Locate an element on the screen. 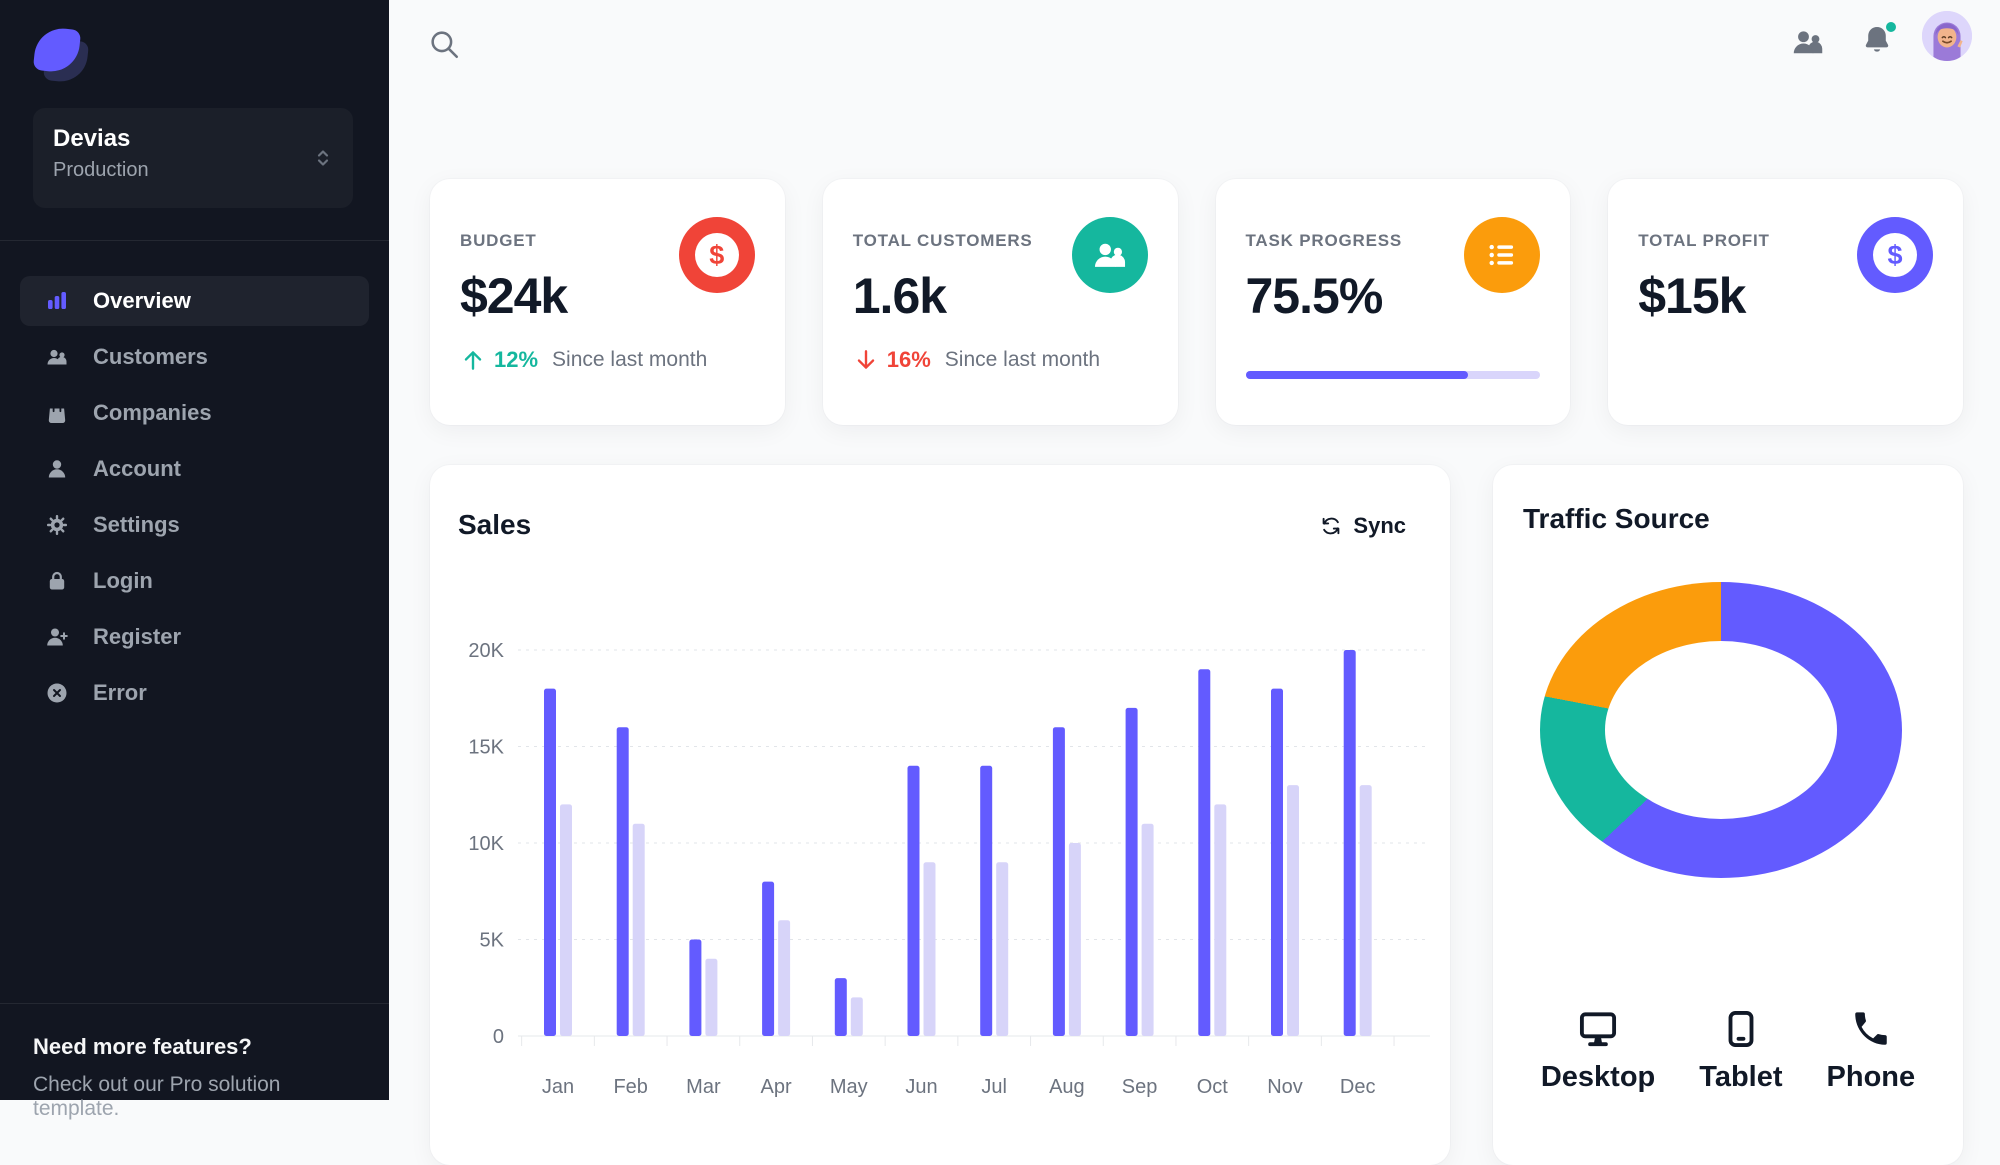  svg-text: Apr is located at coordinates (776, 1087).